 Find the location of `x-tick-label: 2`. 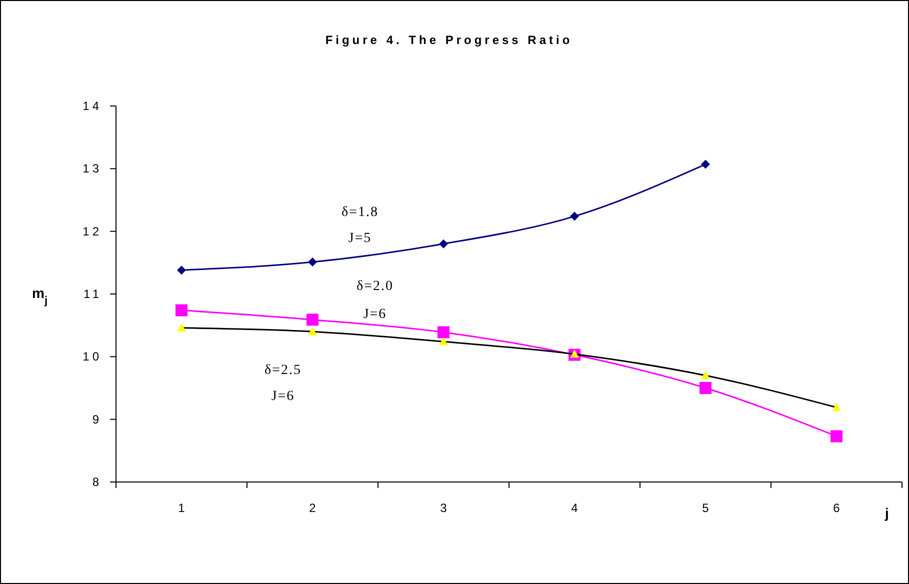

x-tick-label: 2 is located at coordinates (312, 508).